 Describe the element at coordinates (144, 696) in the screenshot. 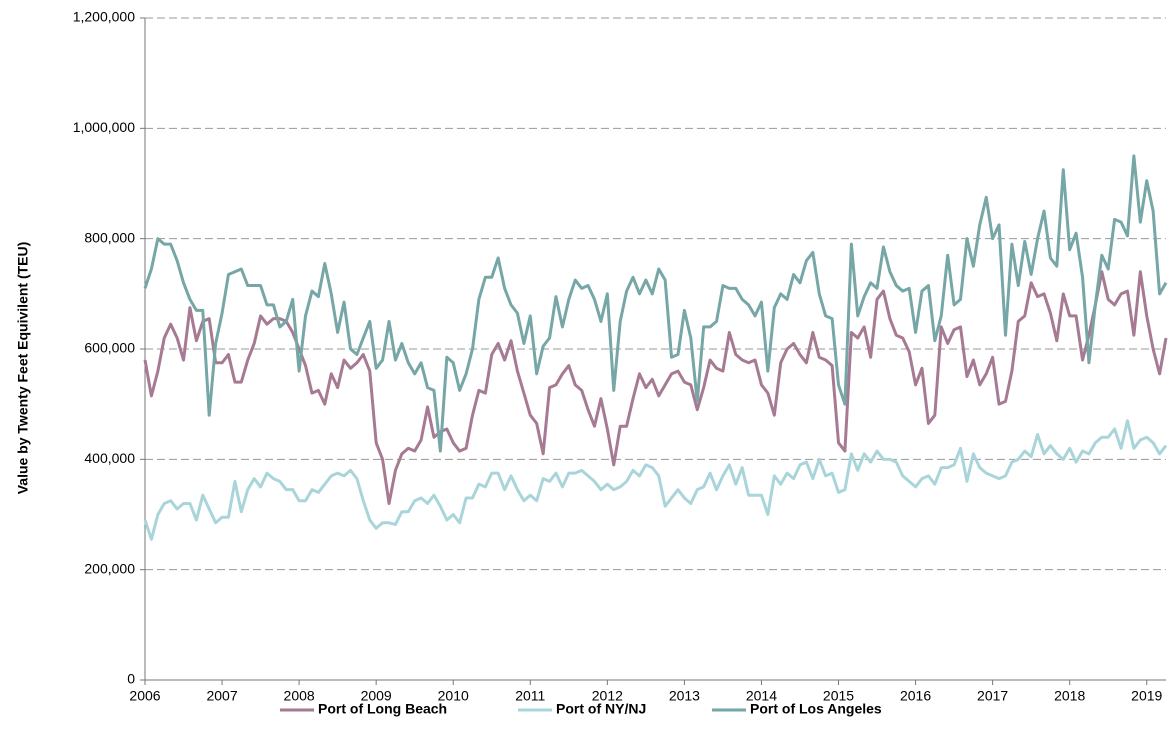

I see `x-tick-label: 2006` at that location.